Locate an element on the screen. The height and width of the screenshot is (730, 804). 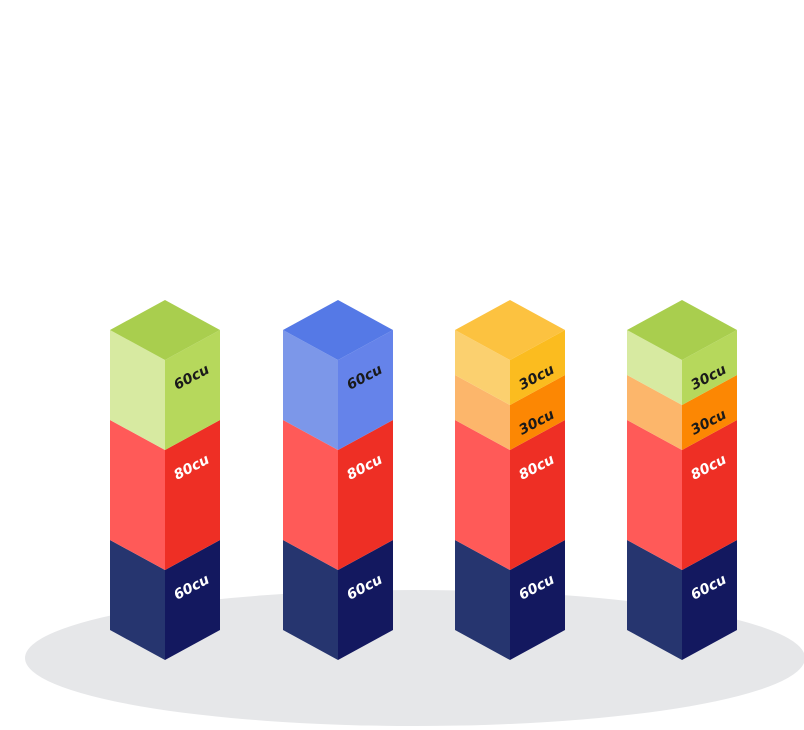
column-2-segment-2: 80cu is located at coordinates (338, 495).